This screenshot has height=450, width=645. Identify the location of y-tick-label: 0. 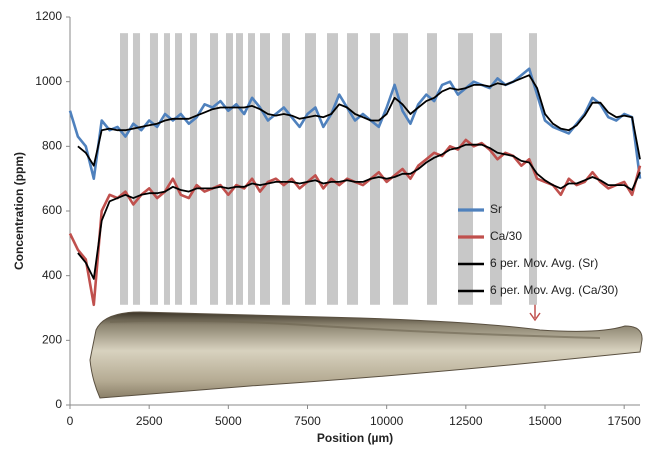
(58, 404).